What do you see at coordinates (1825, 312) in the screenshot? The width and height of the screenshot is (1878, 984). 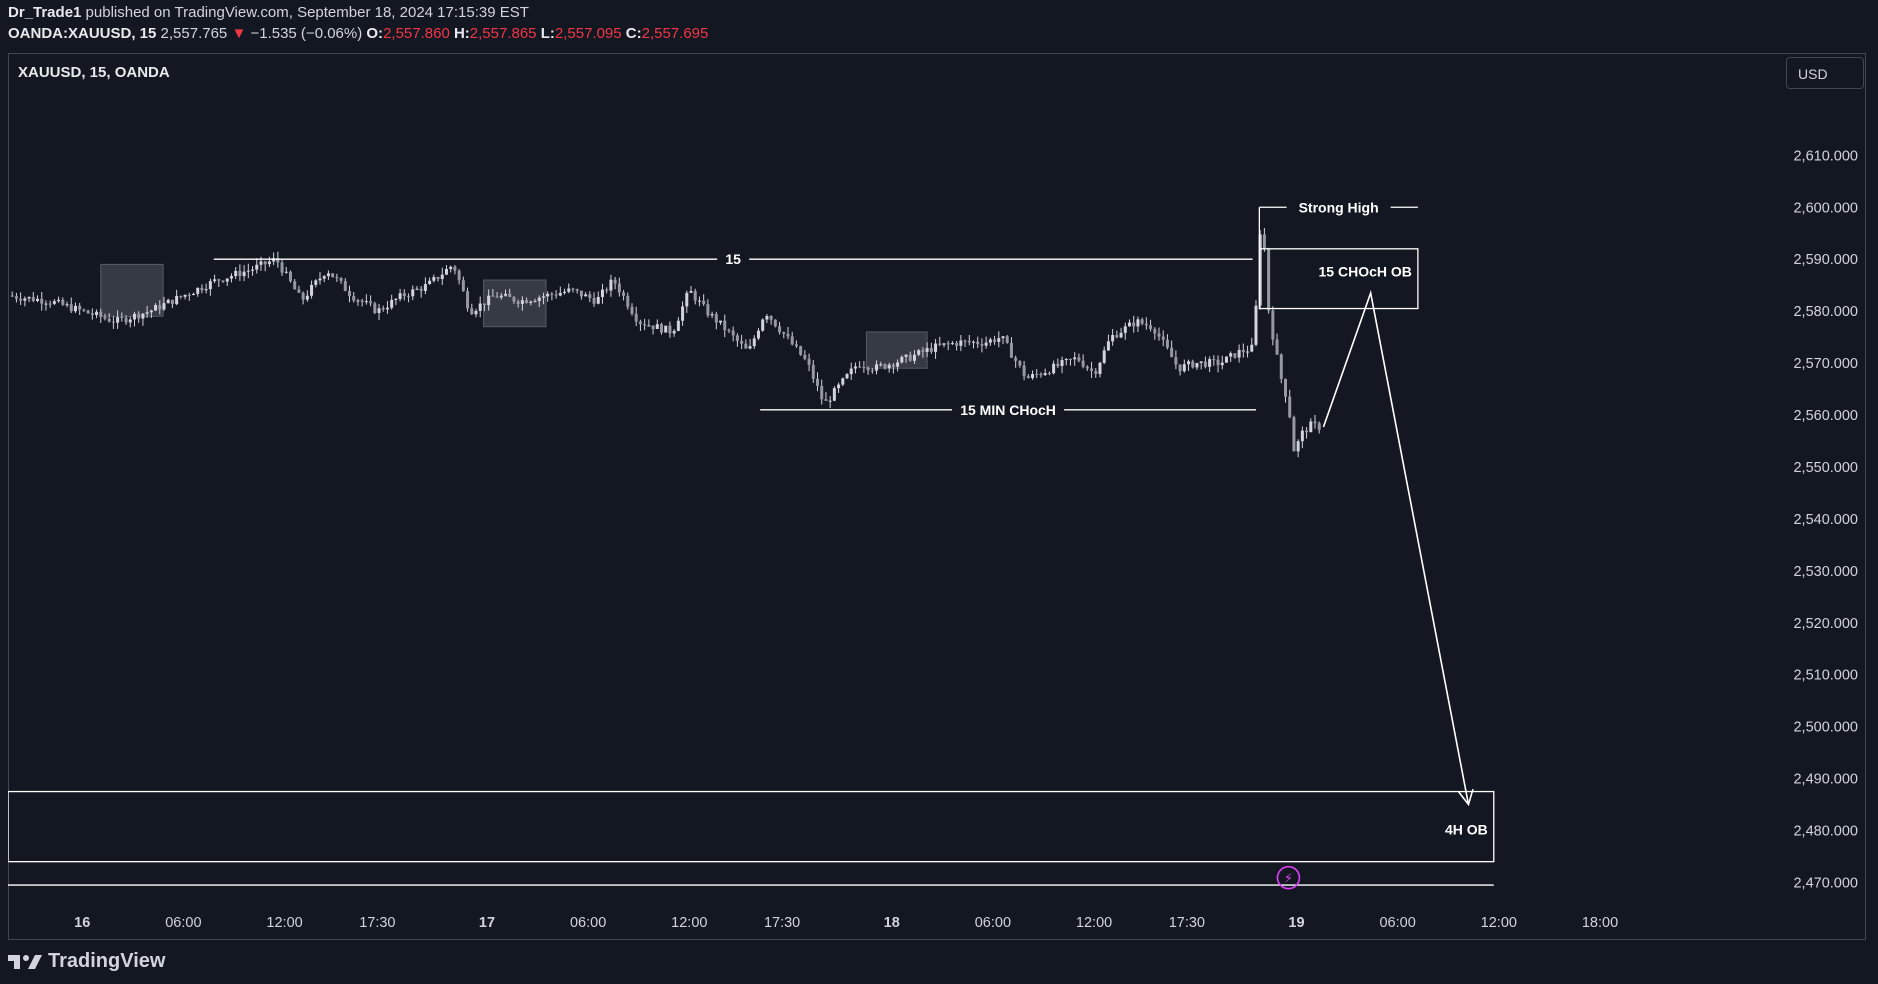 I see `y-tick-label: 2,580.000` at bounding box center [1825, 312].